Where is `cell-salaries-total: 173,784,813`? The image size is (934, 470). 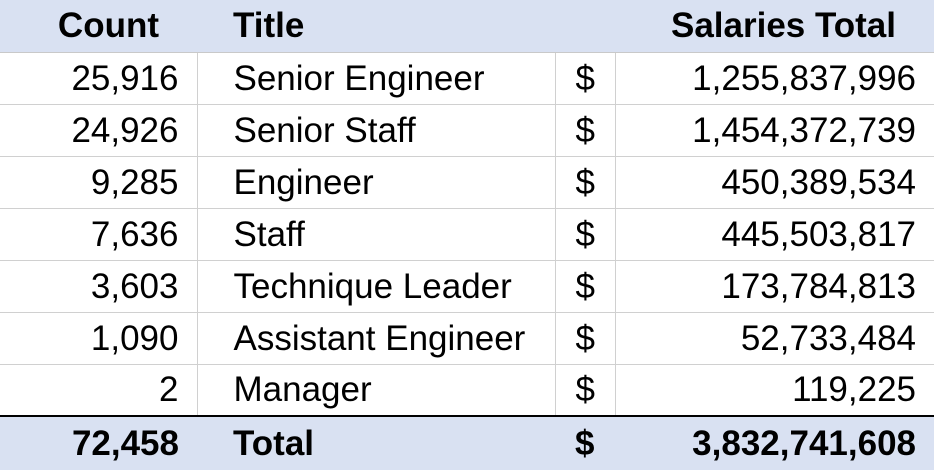
cell-salaries-total: 173,784,813 is located at coordinates (774, 286).